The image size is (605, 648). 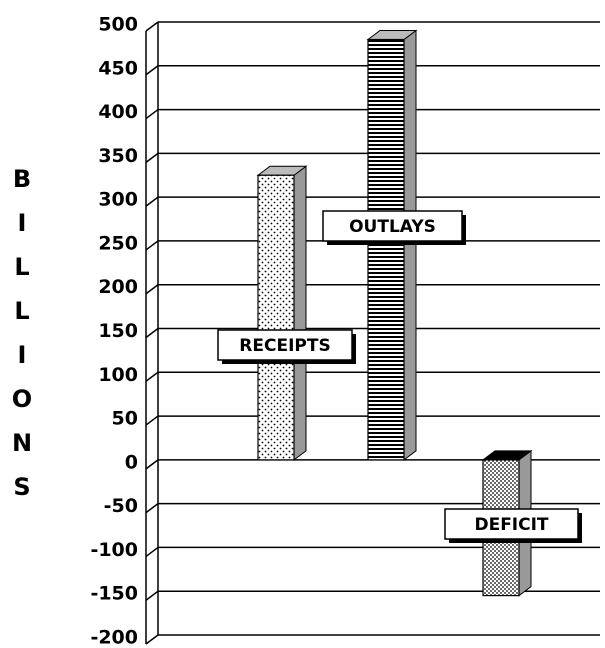 I want to click on y-tick-label: -150, so click(x=114, y=594).